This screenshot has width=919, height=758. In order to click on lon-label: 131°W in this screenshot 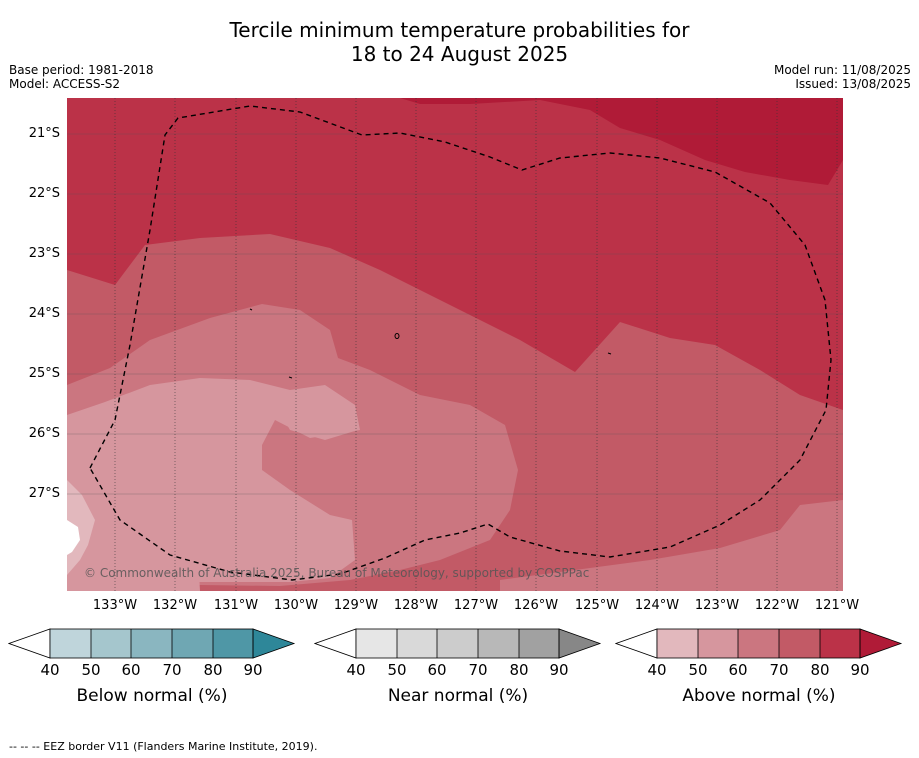, I will do `click(236, 605)`.